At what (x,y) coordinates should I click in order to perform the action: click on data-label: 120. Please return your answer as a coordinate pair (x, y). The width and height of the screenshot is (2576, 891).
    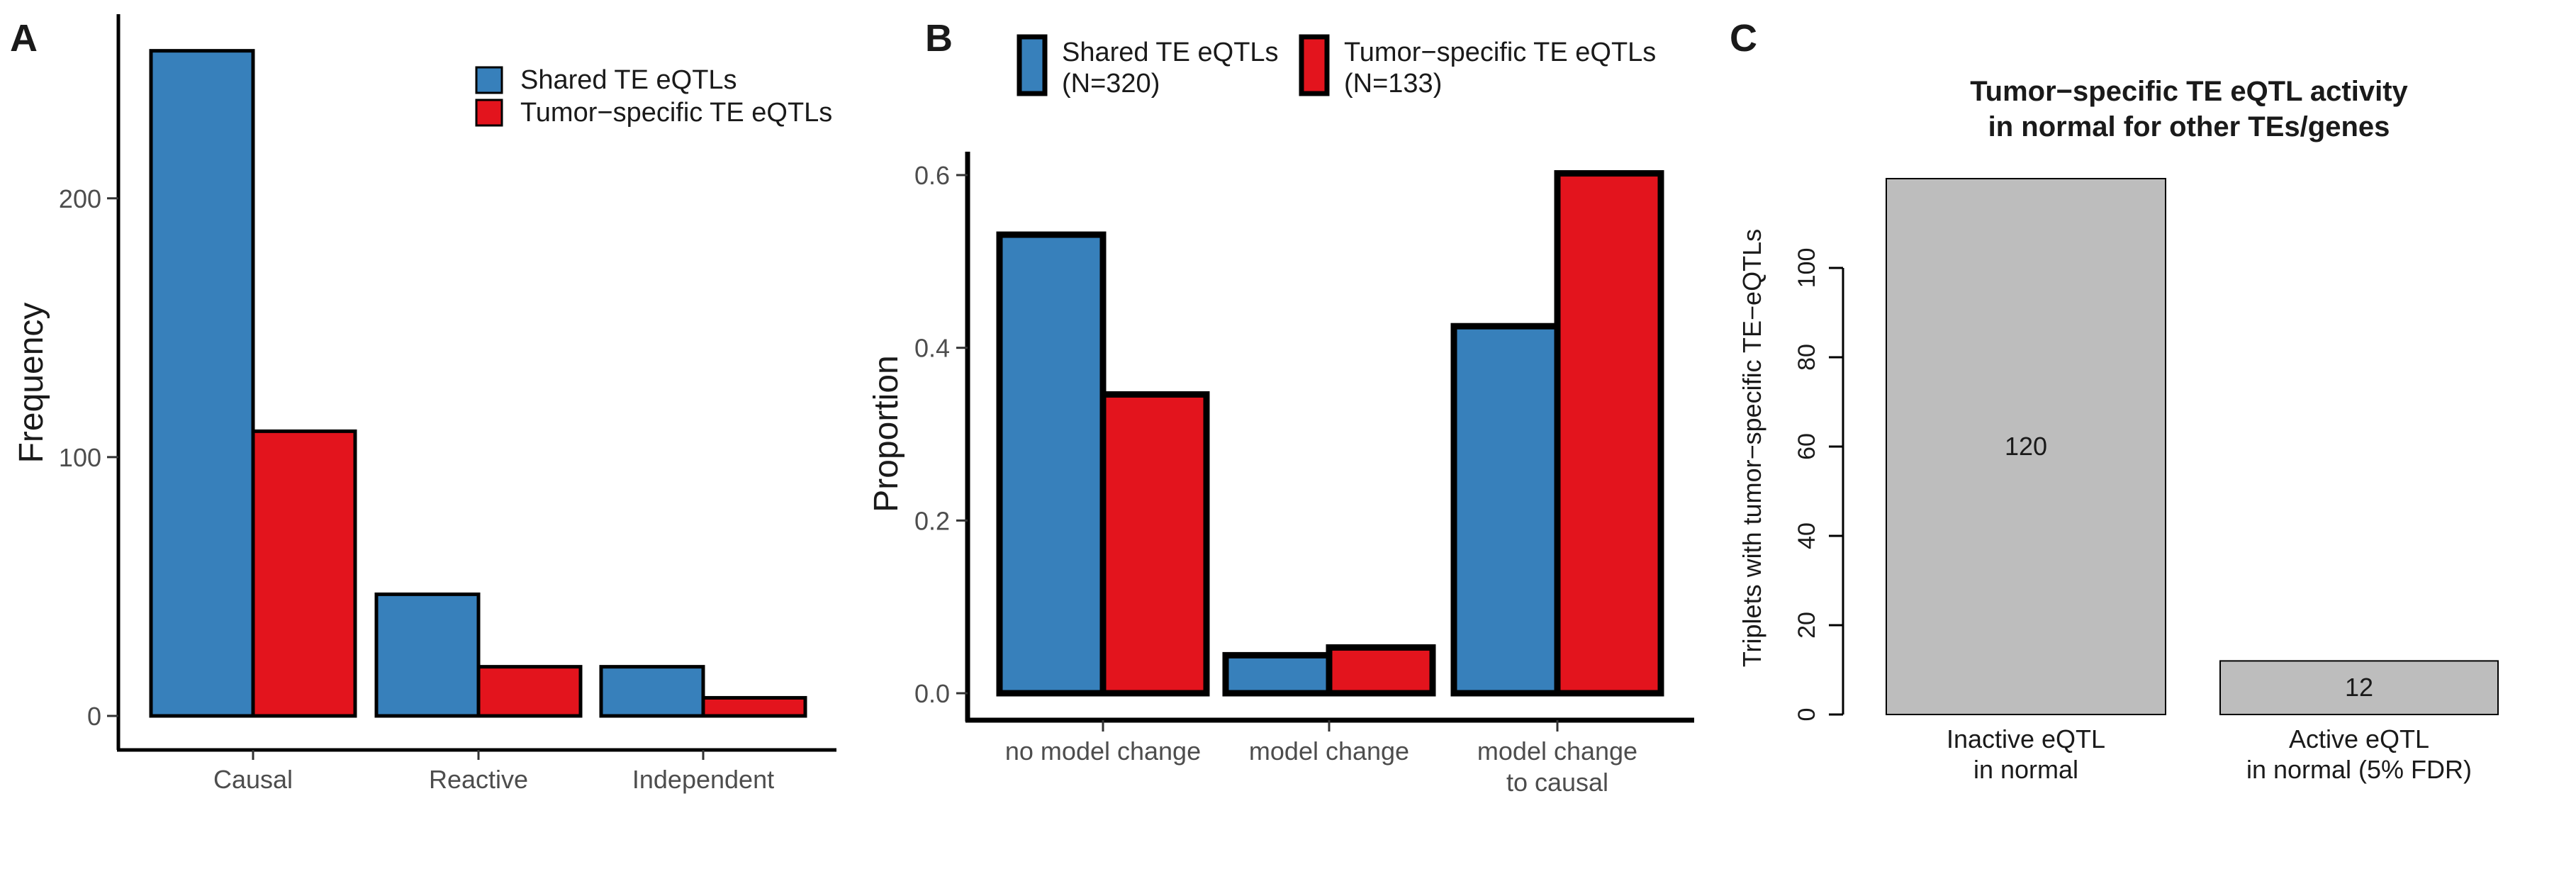
    Looking at the image, I should click on (2026, 446).